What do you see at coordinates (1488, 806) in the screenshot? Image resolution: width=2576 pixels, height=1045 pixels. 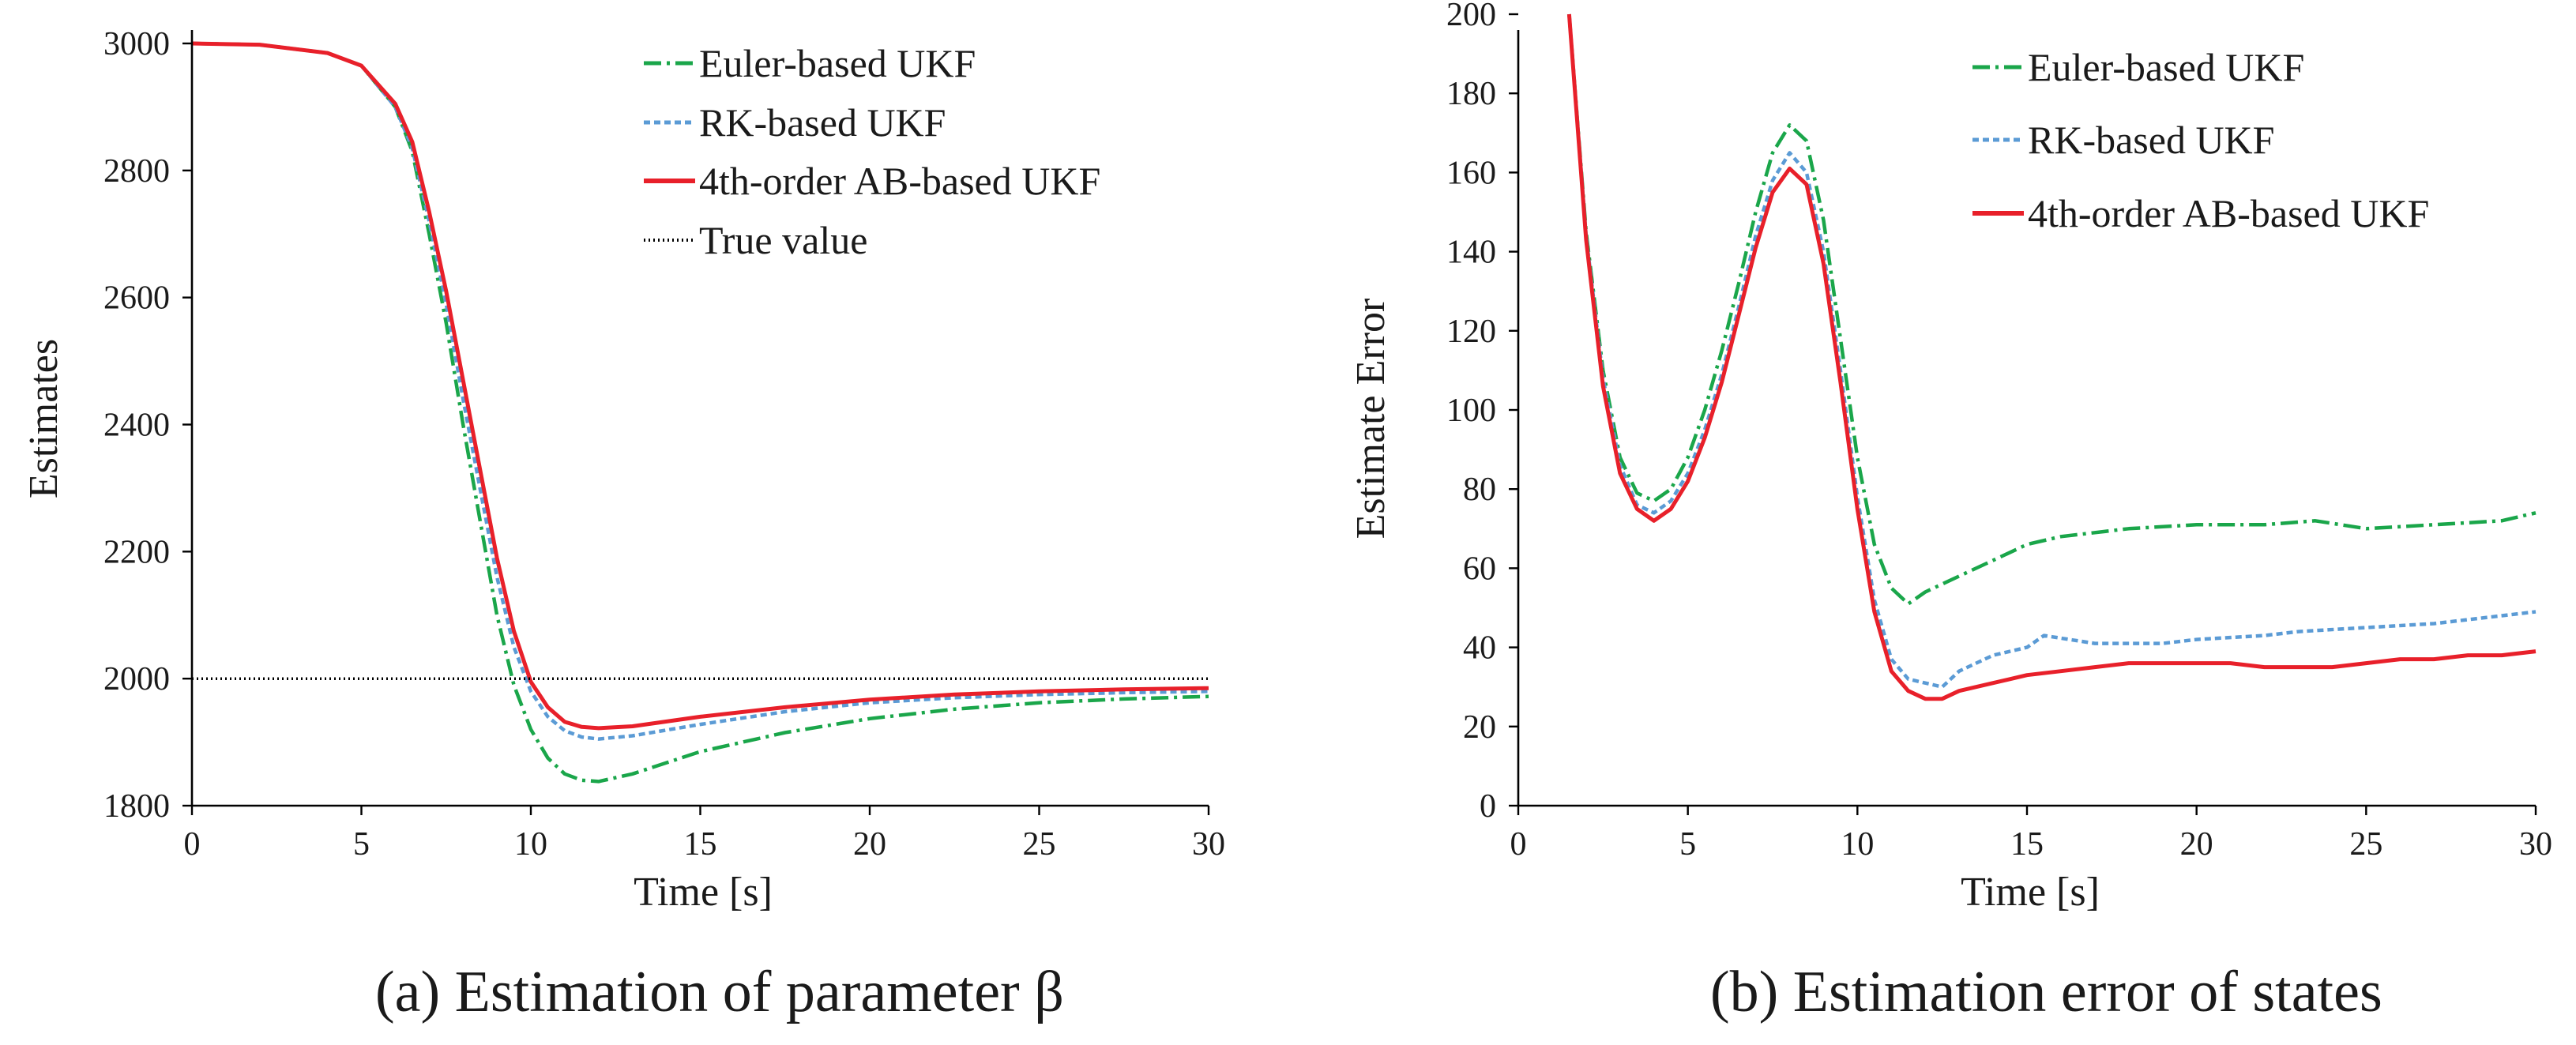 I see `chart-b-y-tick-label: 0` at bounding box center [1488, 806].